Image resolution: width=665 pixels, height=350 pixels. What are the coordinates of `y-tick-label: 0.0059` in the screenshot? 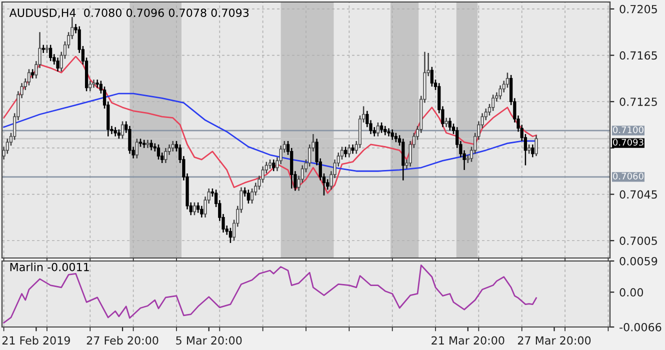 It's located at (639, 261).